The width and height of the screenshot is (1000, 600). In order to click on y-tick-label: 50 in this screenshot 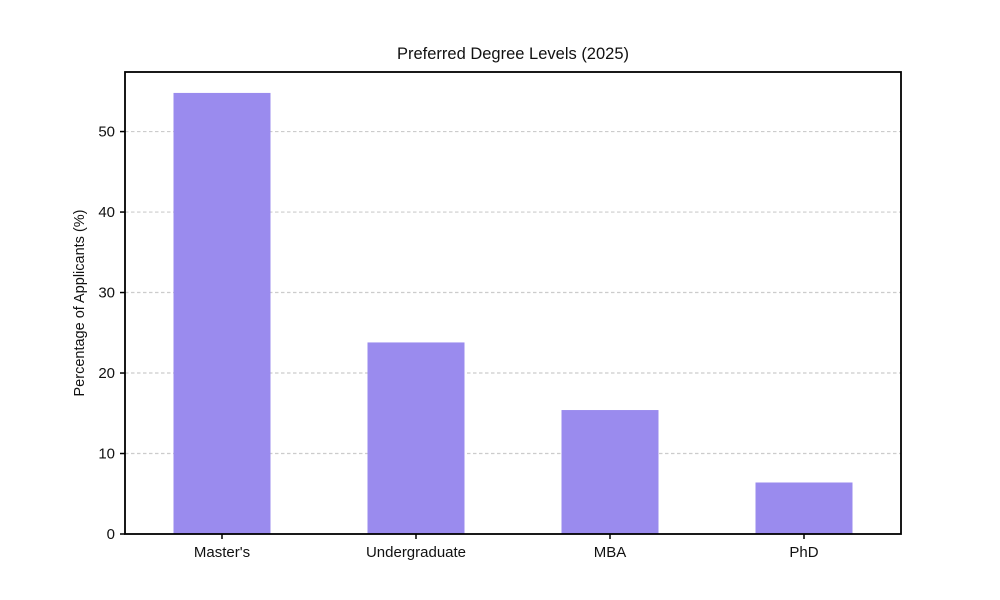, I will do `click(106, 132)`.